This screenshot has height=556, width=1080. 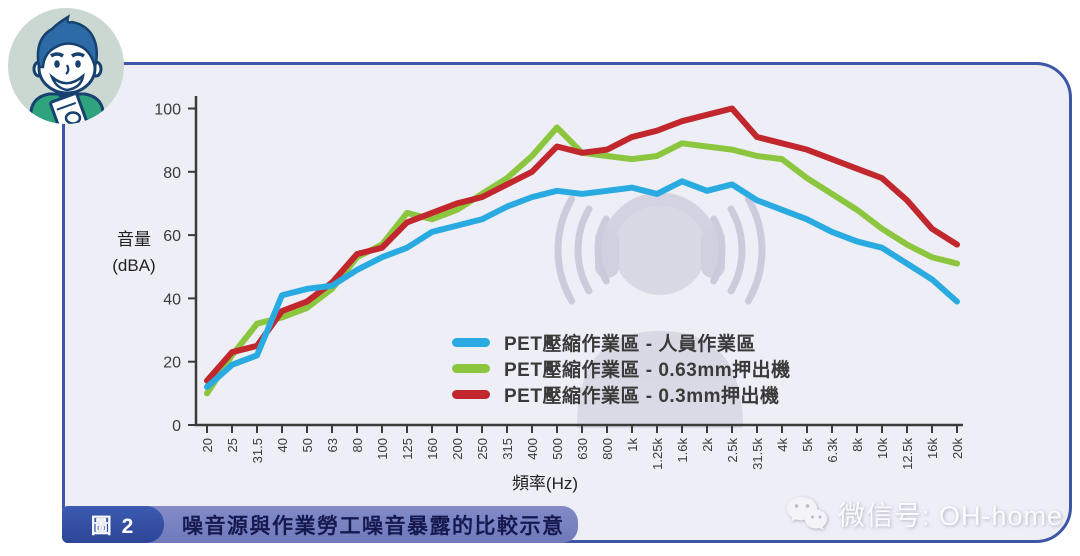 What do you see at coordinates (607, 449) in the screenshot?
I see `x-tick-label: 800` at bounding box center [607, 449].